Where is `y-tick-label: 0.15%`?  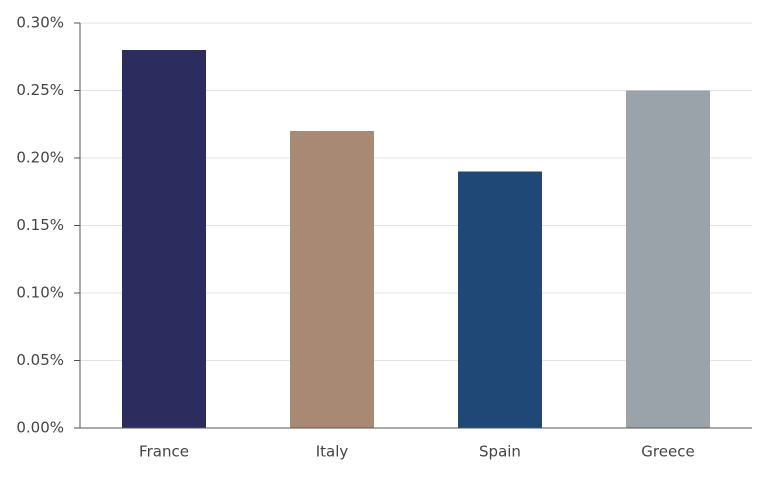 y-tick-label: 0.15% is located at coordinates (40, 225).